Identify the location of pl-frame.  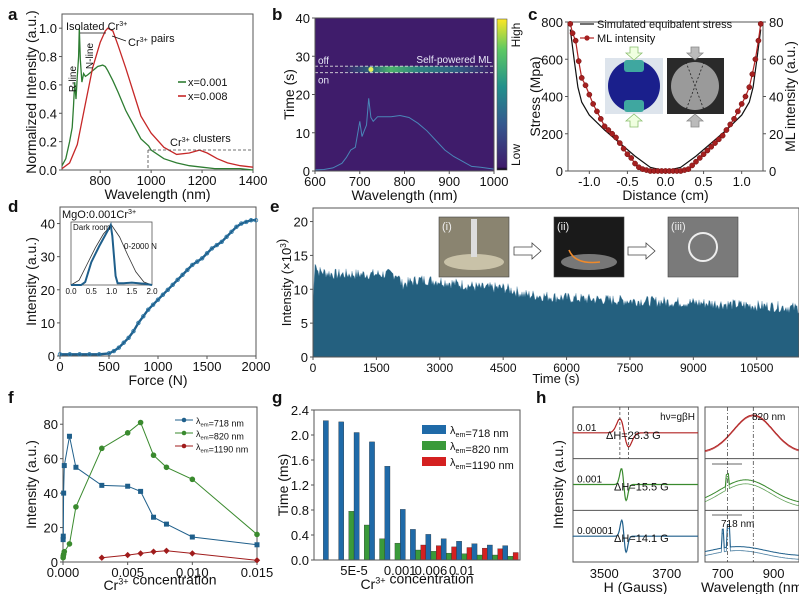
(751, 484).